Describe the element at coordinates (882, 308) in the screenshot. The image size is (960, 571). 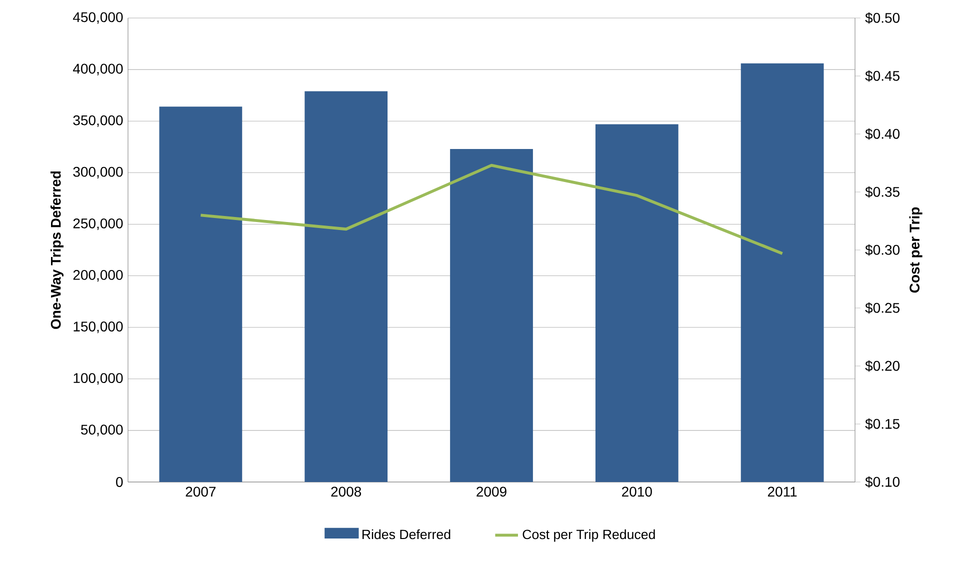
I see `y2-tick-label: $0.25` at that location.